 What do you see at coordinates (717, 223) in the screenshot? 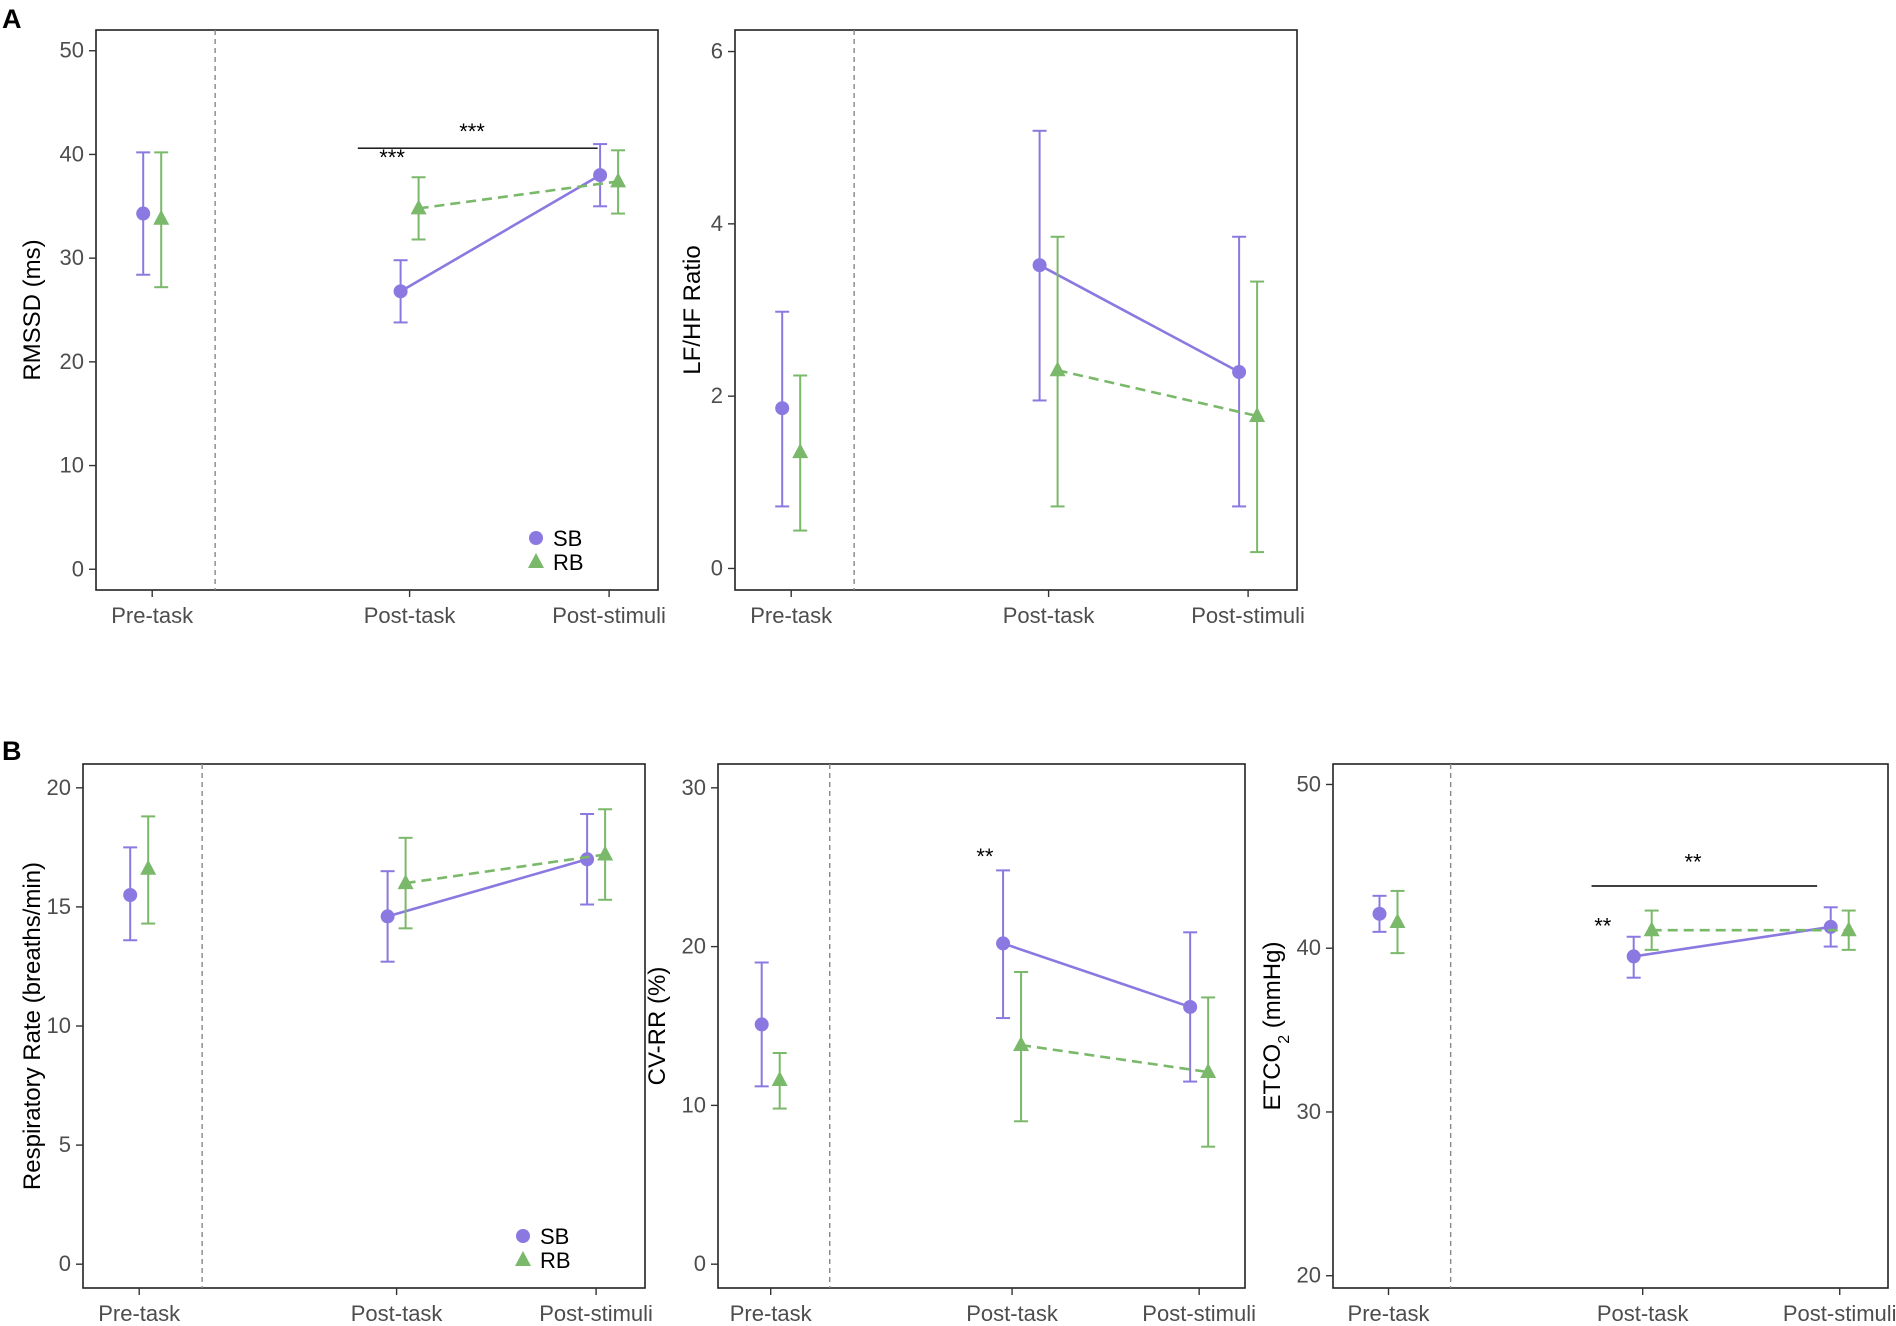
I see `y-tick-label: 4` at bounding box center [717, 223].